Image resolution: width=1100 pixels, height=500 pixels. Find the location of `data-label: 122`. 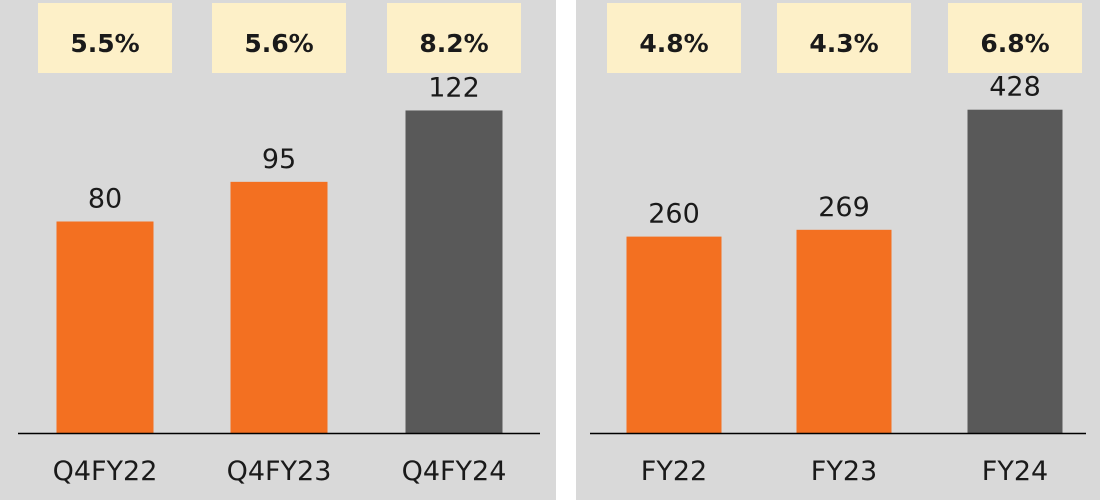

data-label: 122 is located at coordinates (454, 87).